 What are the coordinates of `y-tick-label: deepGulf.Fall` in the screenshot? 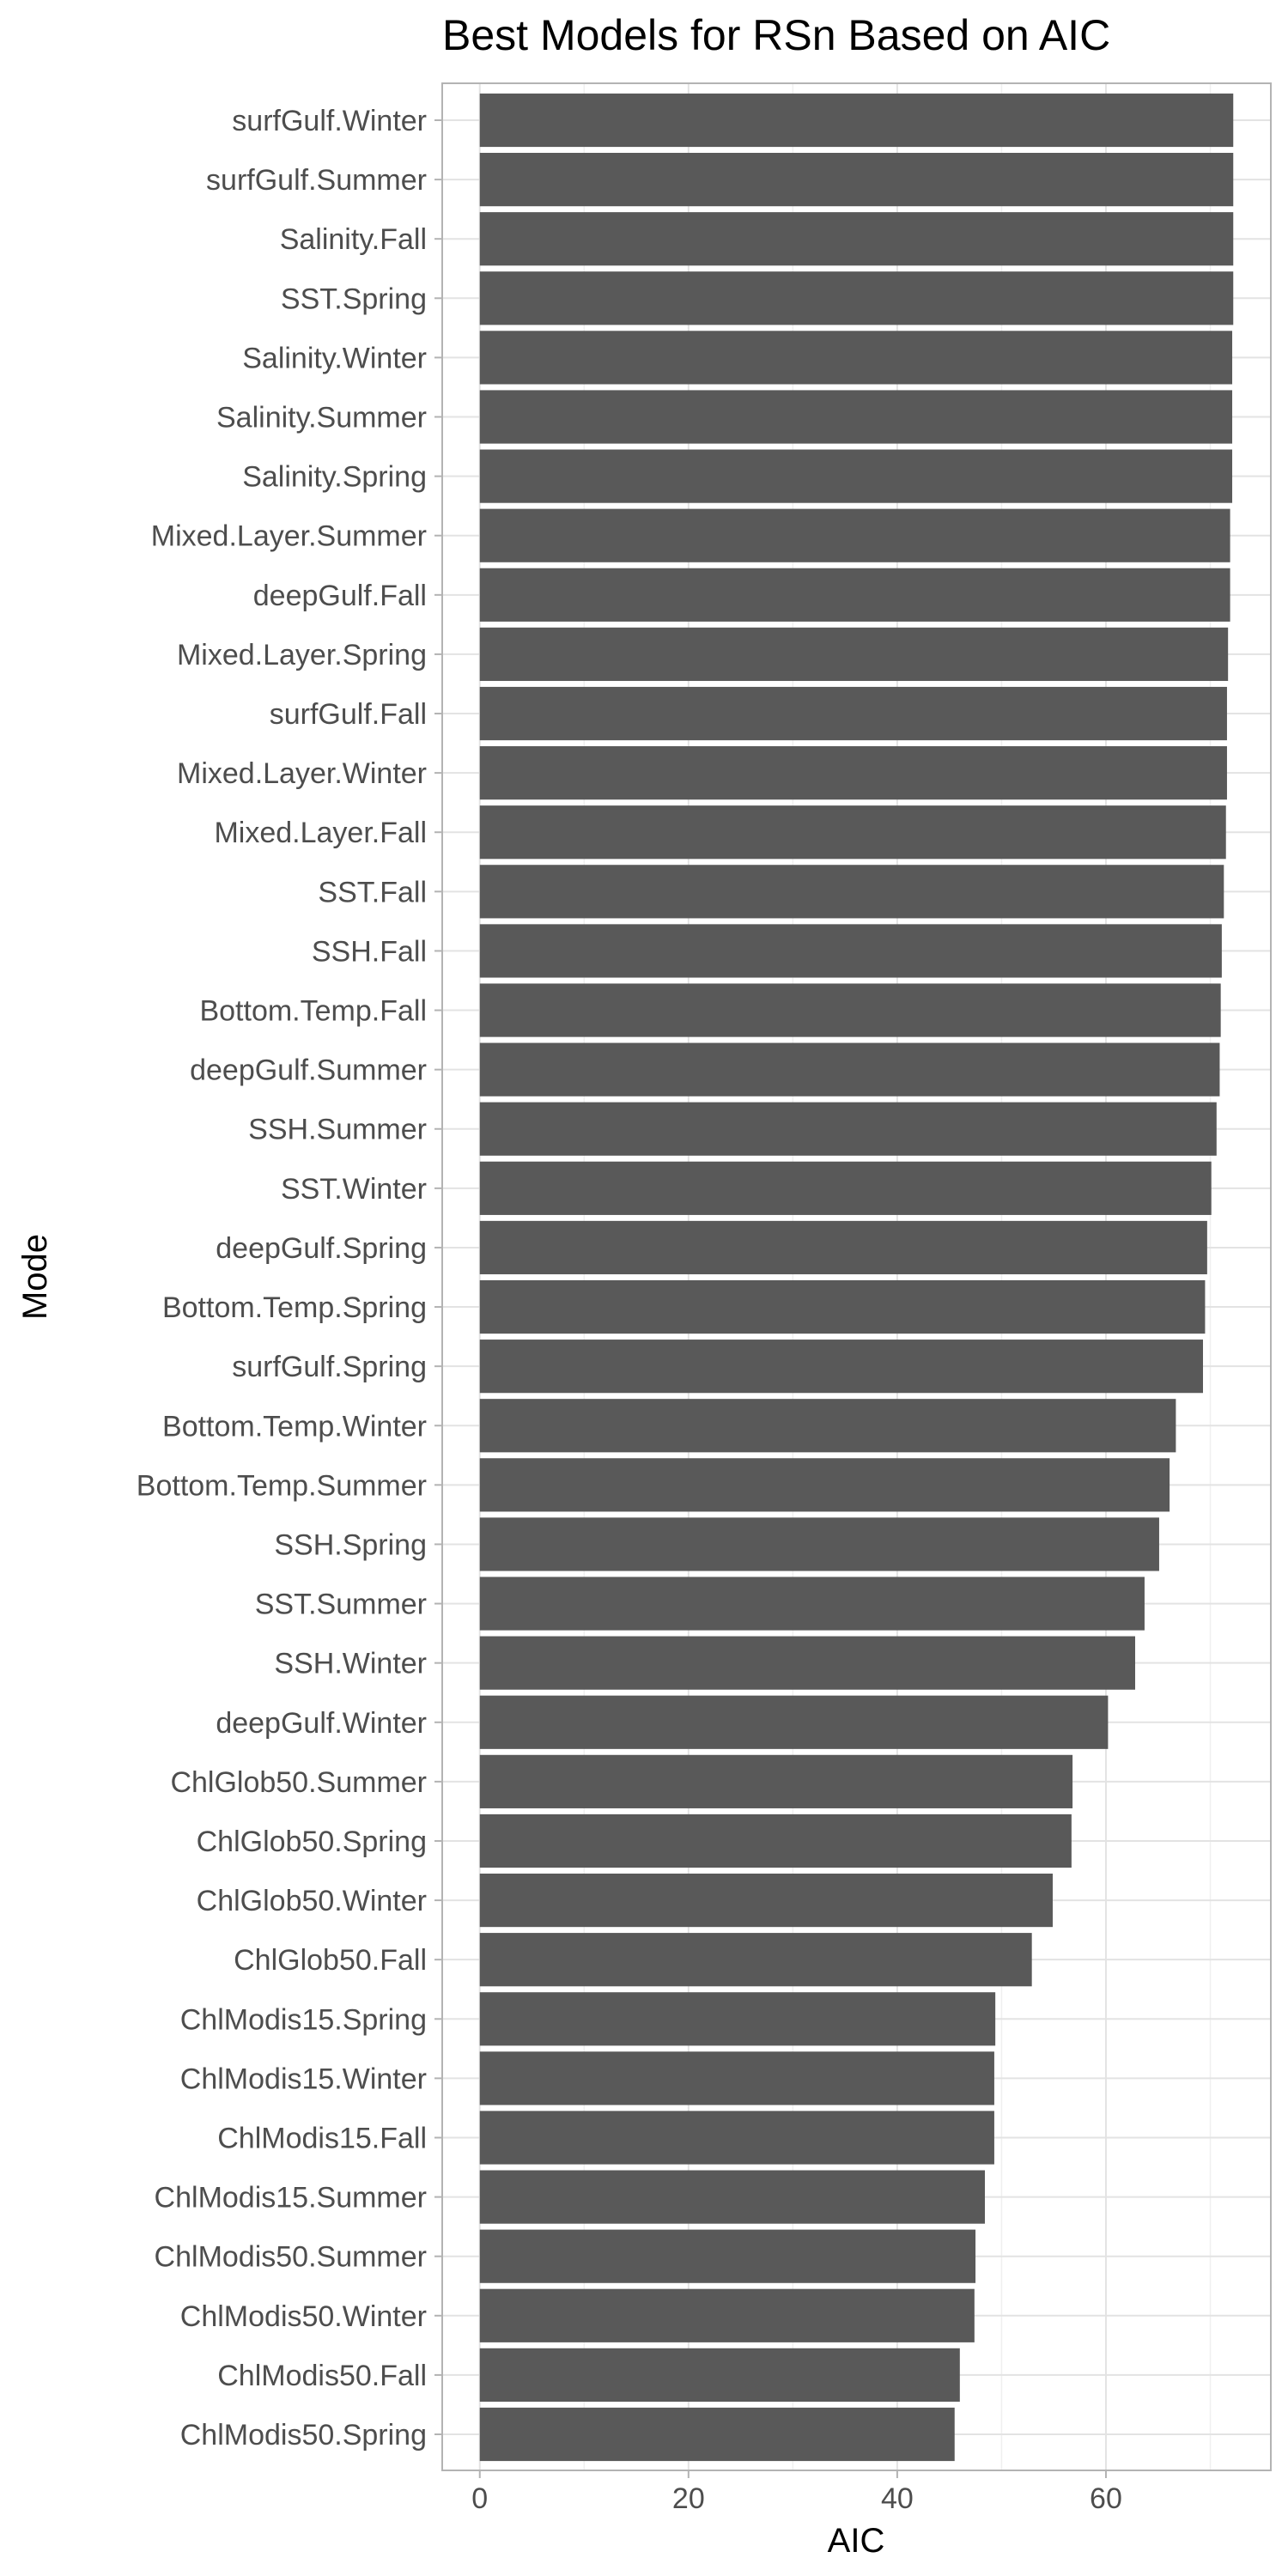 It's located at (340, 596).